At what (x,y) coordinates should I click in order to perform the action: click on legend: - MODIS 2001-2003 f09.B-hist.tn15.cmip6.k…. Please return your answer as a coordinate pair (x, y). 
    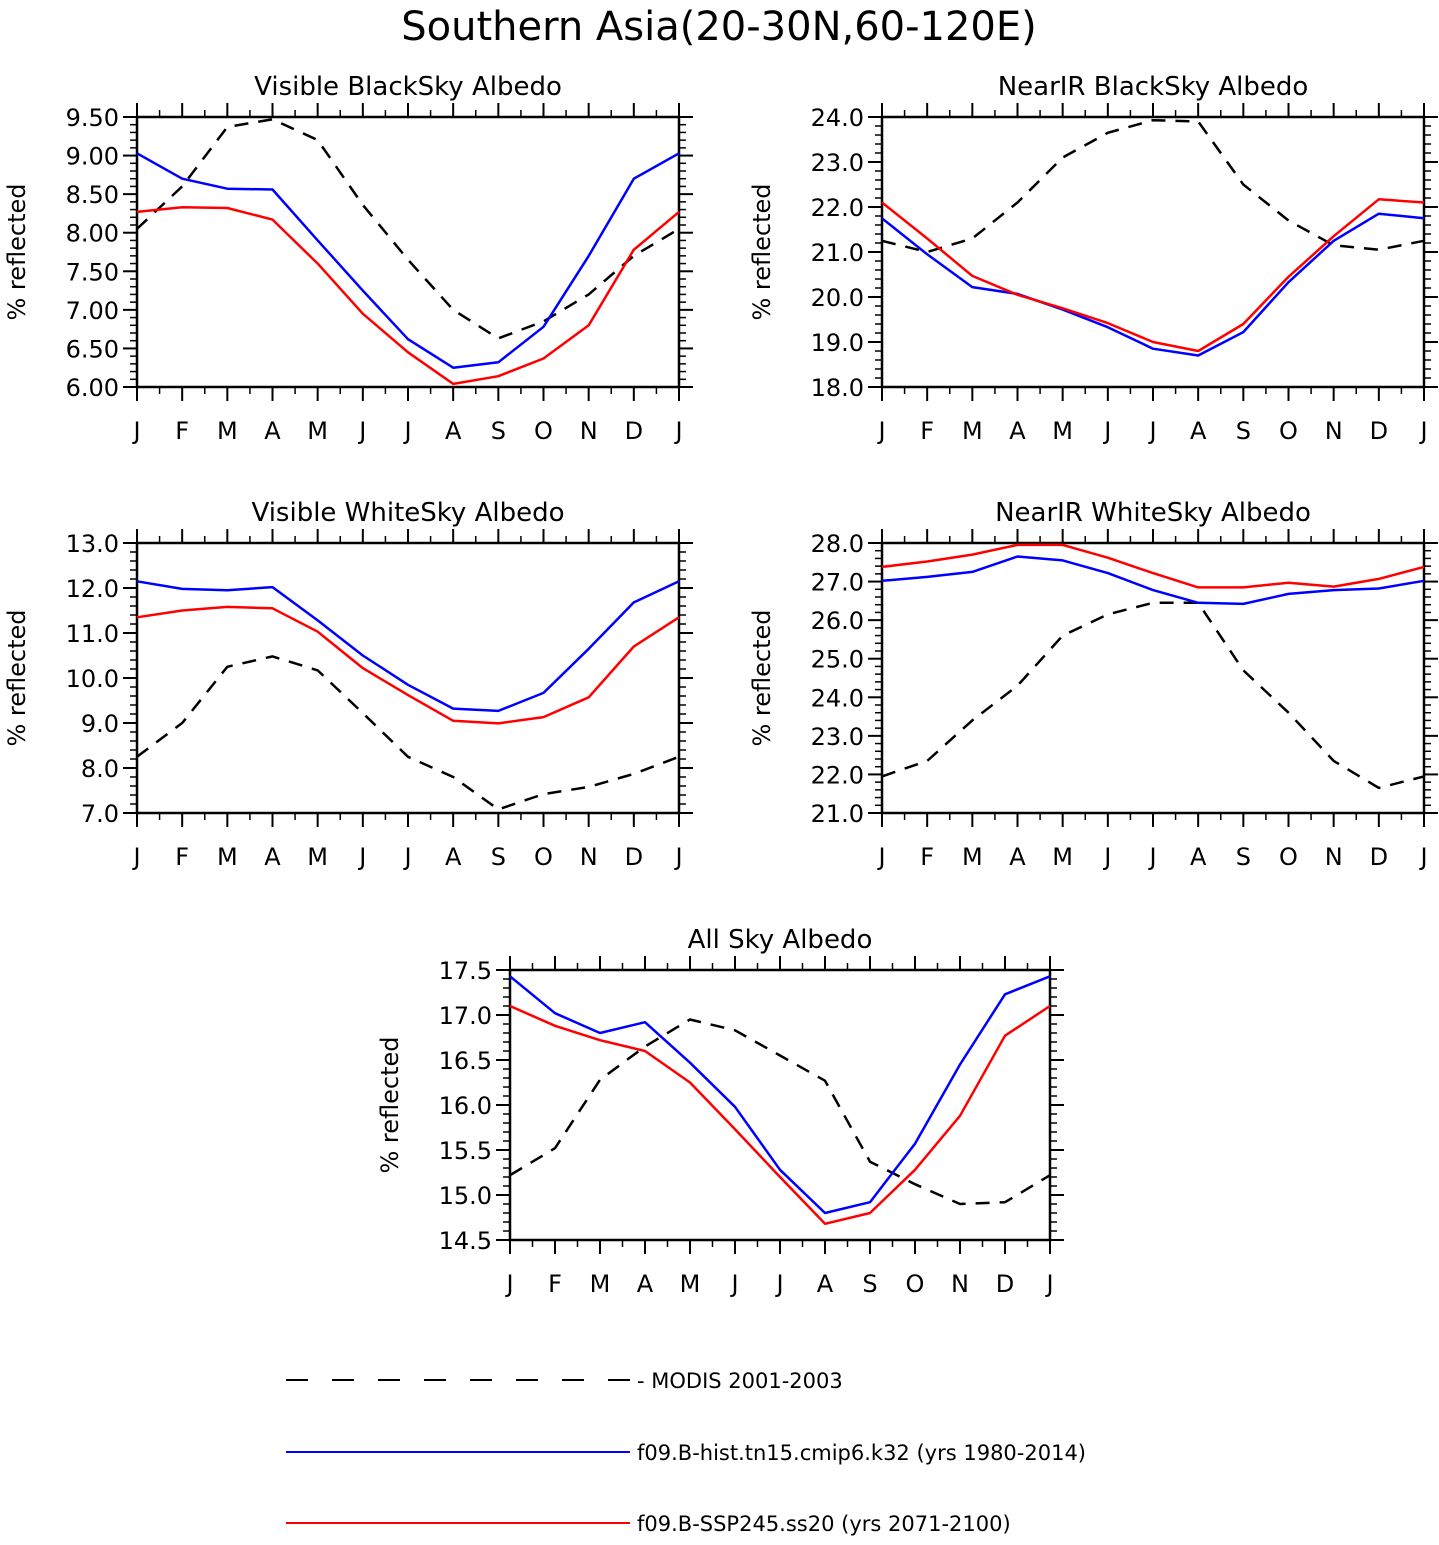
    Looking at the image, I should click on (686, 1452).